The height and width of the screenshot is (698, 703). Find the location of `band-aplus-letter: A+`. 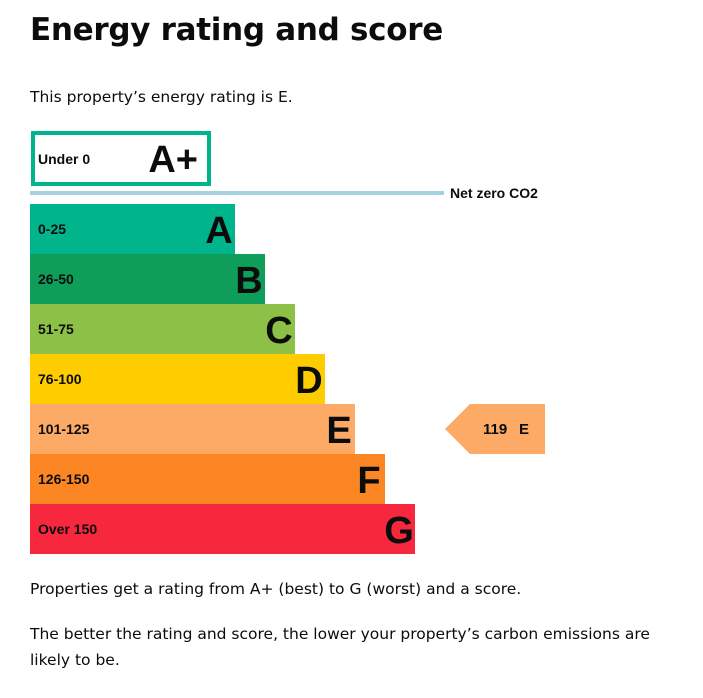

band-aplus-letter: A+ is located at coordinates (173, 160).